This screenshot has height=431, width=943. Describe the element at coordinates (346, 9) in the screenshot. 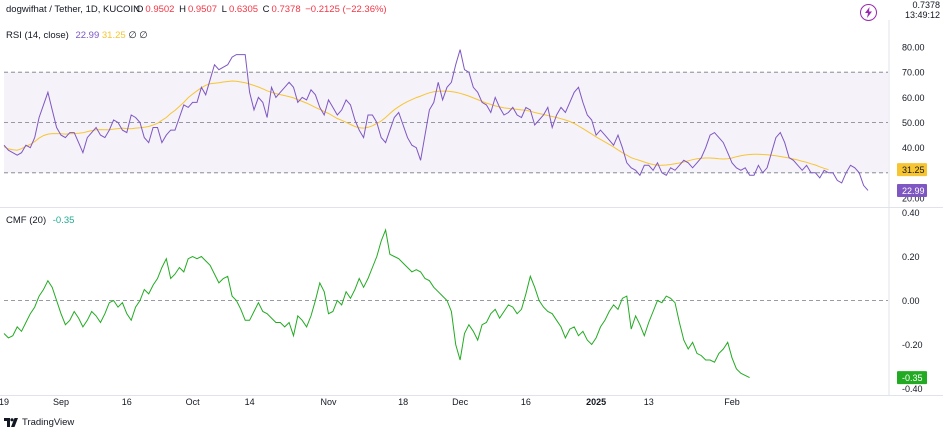

I see `change-value: −0.2125 (−22.36%)` at that location.